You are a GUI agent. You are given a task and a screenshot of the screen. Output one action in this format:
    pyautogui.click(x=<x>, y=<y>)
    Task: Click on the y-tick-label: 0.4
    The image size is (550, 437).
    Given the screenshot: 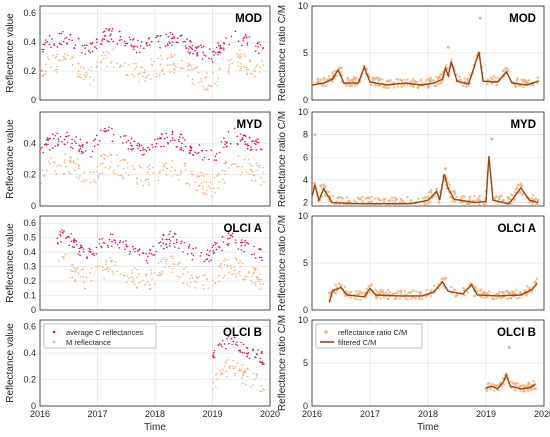 What is the action you would take?
    pyautogui.click(x=29, y=252)
    